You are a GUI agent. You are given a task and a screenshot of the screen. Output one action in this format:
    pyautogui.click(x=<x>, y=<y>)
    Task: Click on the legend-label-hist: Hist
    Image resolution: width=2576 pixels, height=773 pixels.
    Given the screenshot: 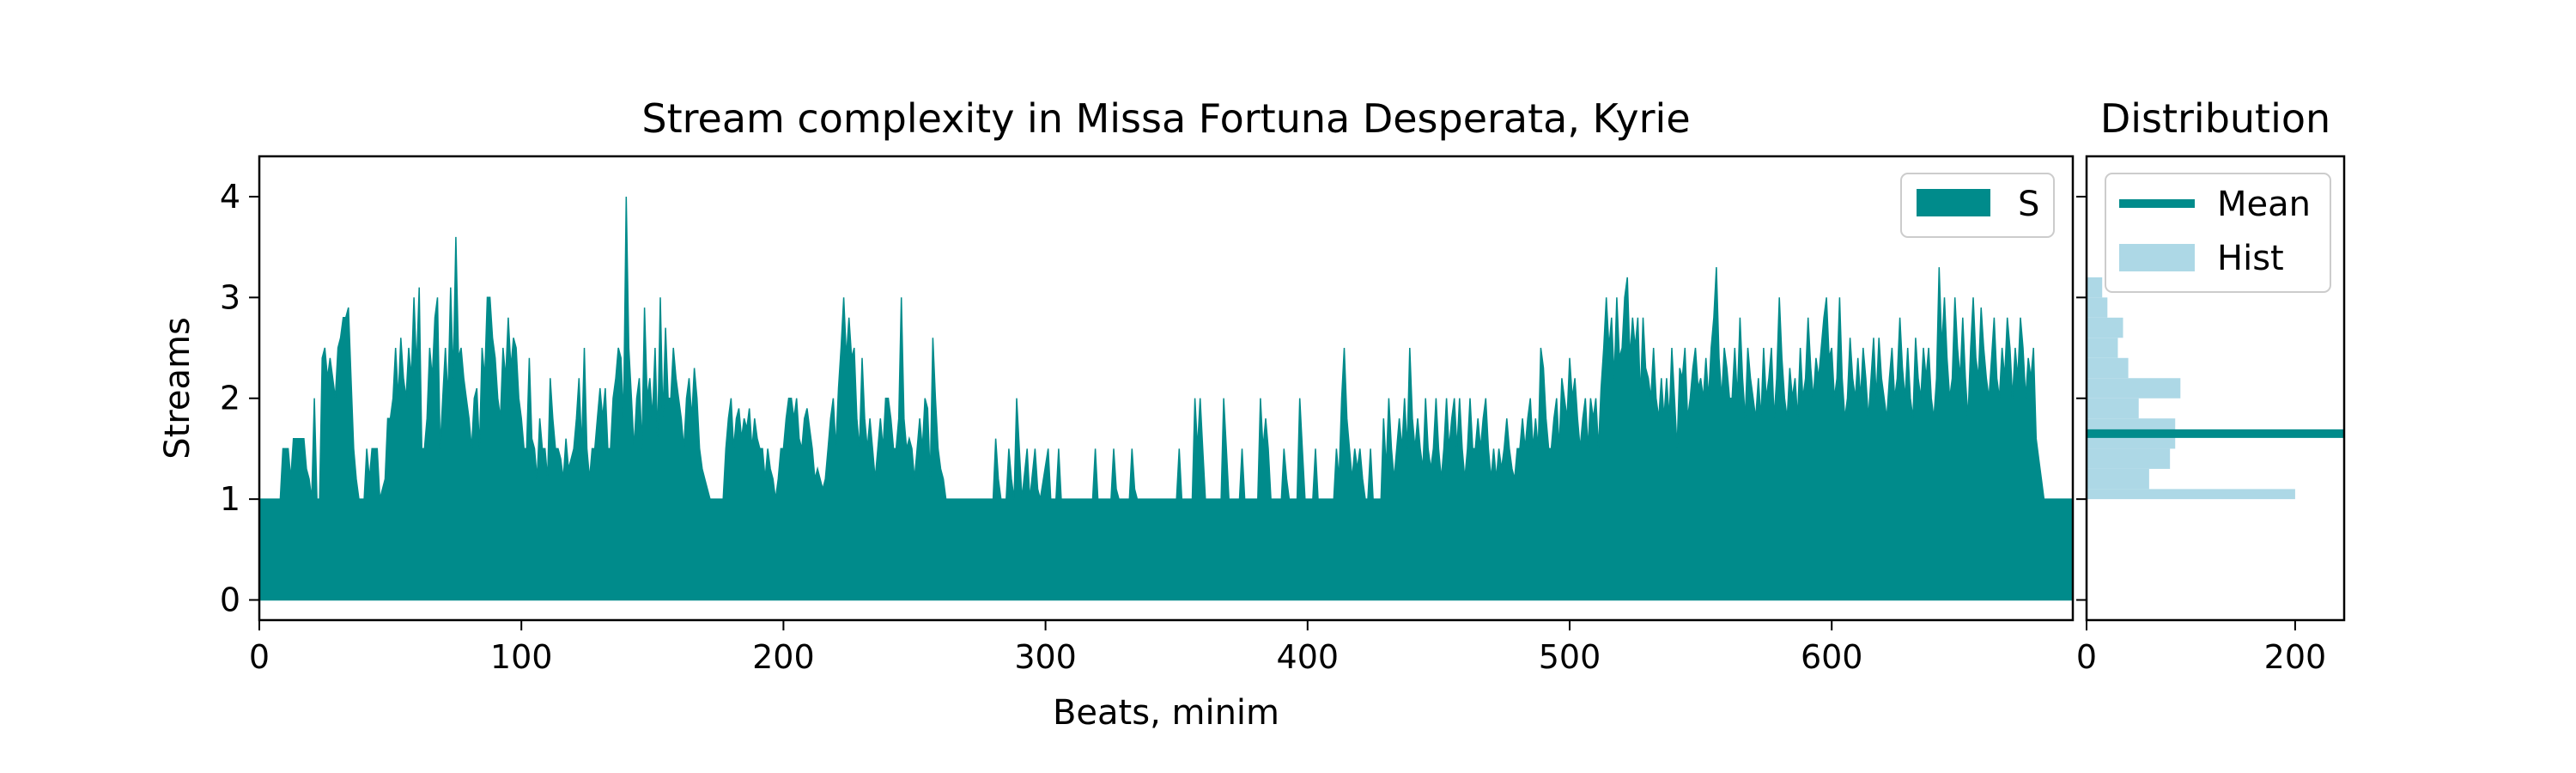 What is the action you would take?
    pyautogui.click(x=2251, y=258)
    